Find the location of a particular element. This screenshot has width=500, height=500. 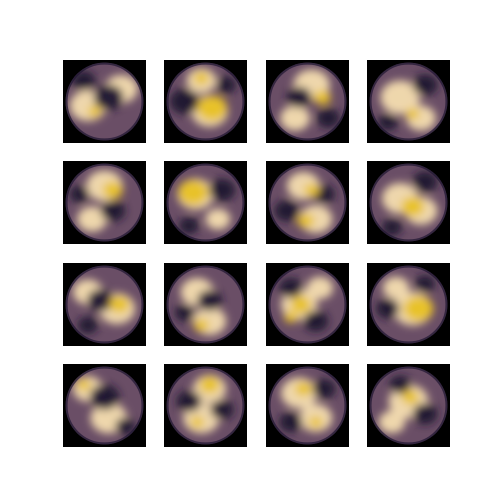

sample-9-image is located at coordinates (104, 304).